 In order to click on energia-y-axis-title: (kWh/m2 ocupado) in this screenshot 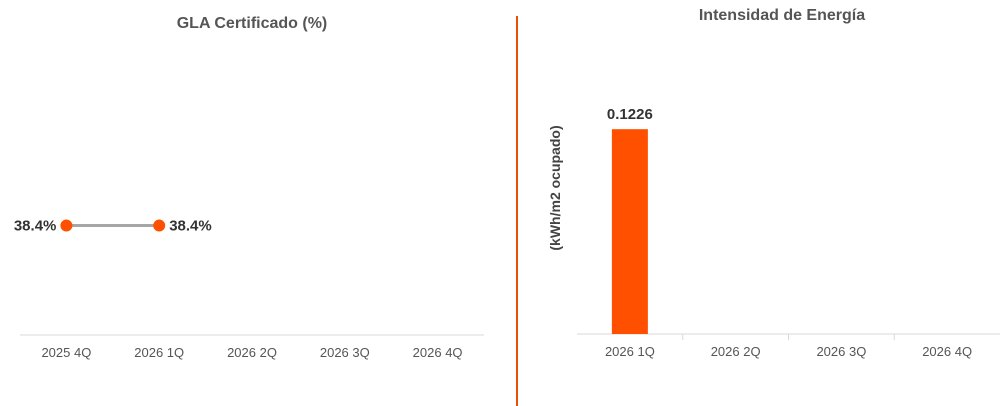, I will do `click(555, 187)`.